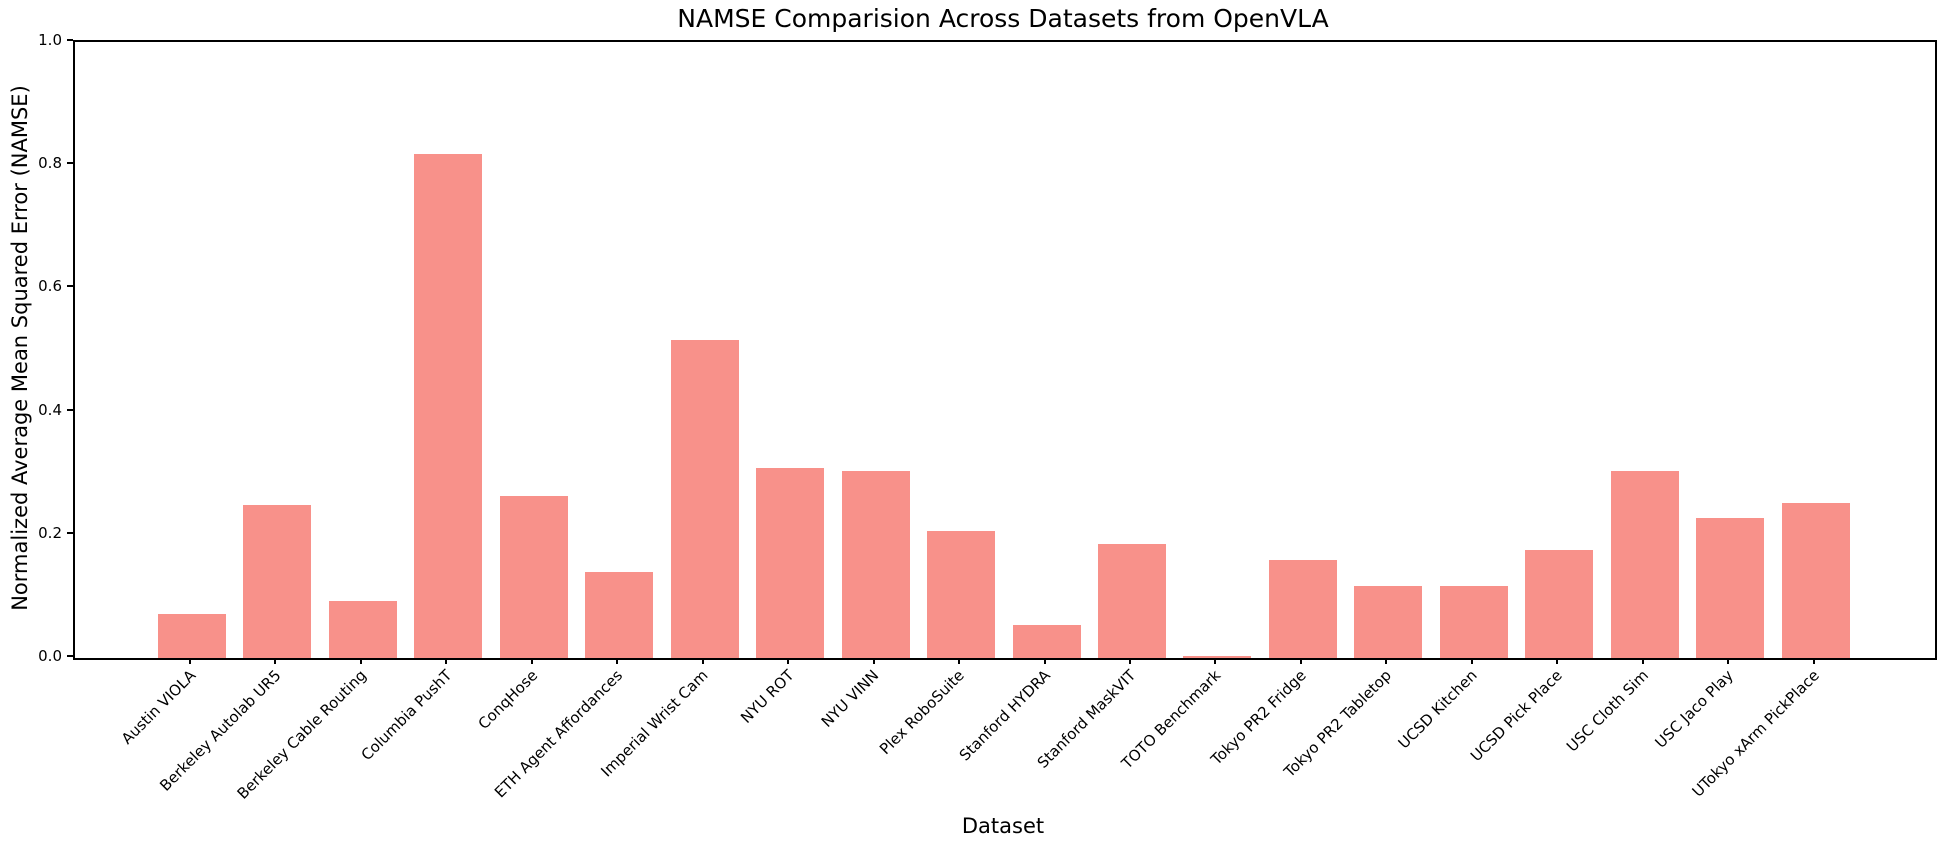 The image size is (1941, 851). Describe the element at coordinates (70, 163) in the screenshot. I see `y-tick-mark-0.8` at that location.